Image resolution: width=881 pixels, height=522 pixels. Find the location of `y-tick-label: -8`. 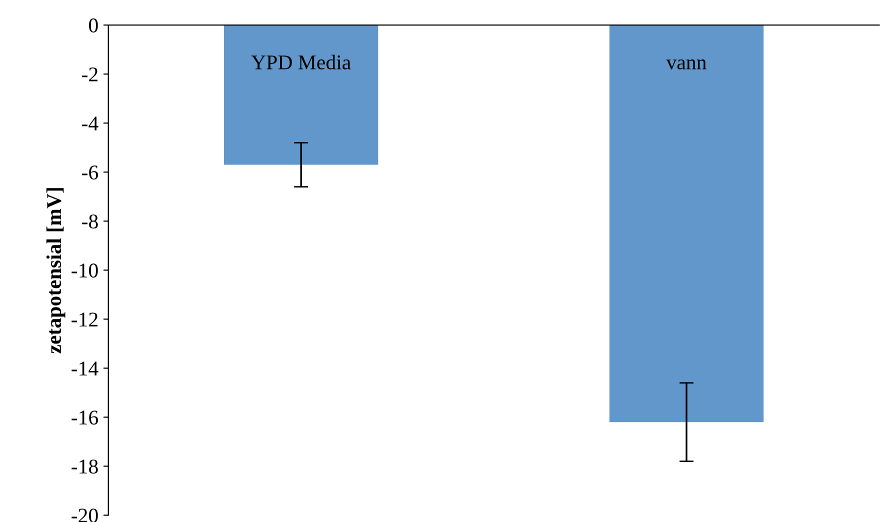

y-tick-label: -8 is located at coordinates (90, 221).